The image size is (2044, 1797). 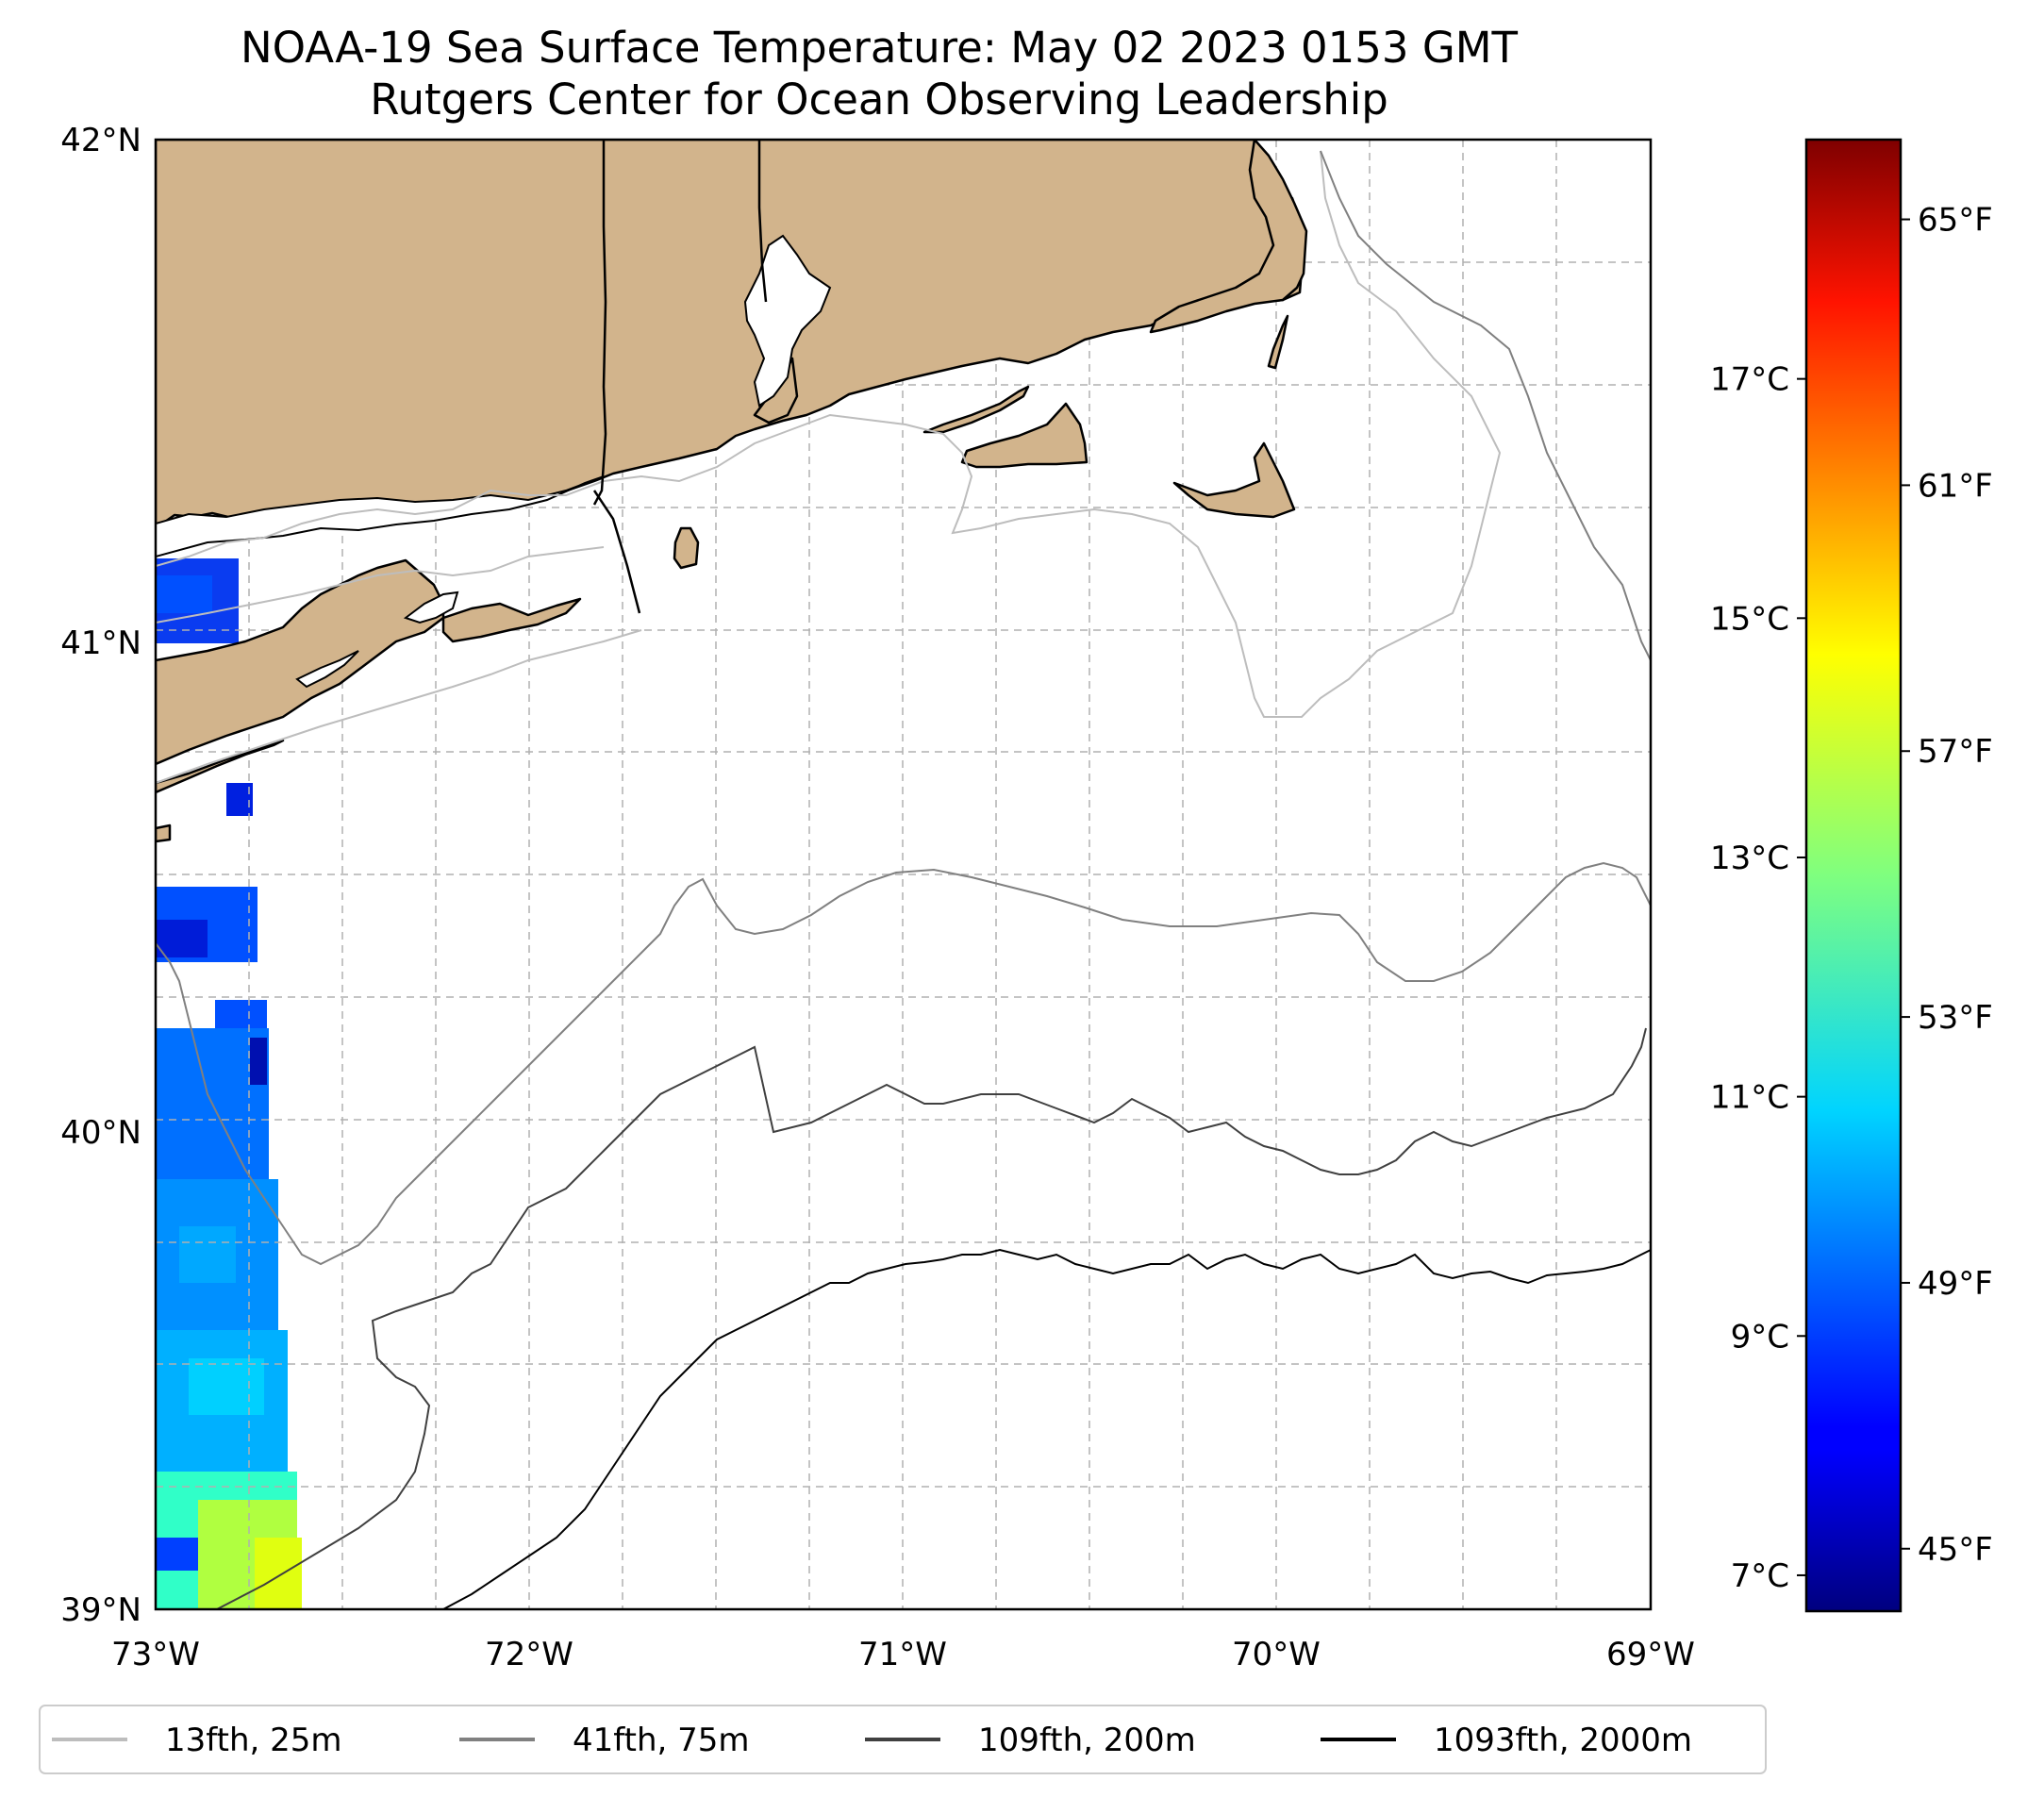 What do you see at coordinates (1749, 619) in the screenshot?
I see `celsius-tick-label: 15°C` at bounding box center [1749, 619].